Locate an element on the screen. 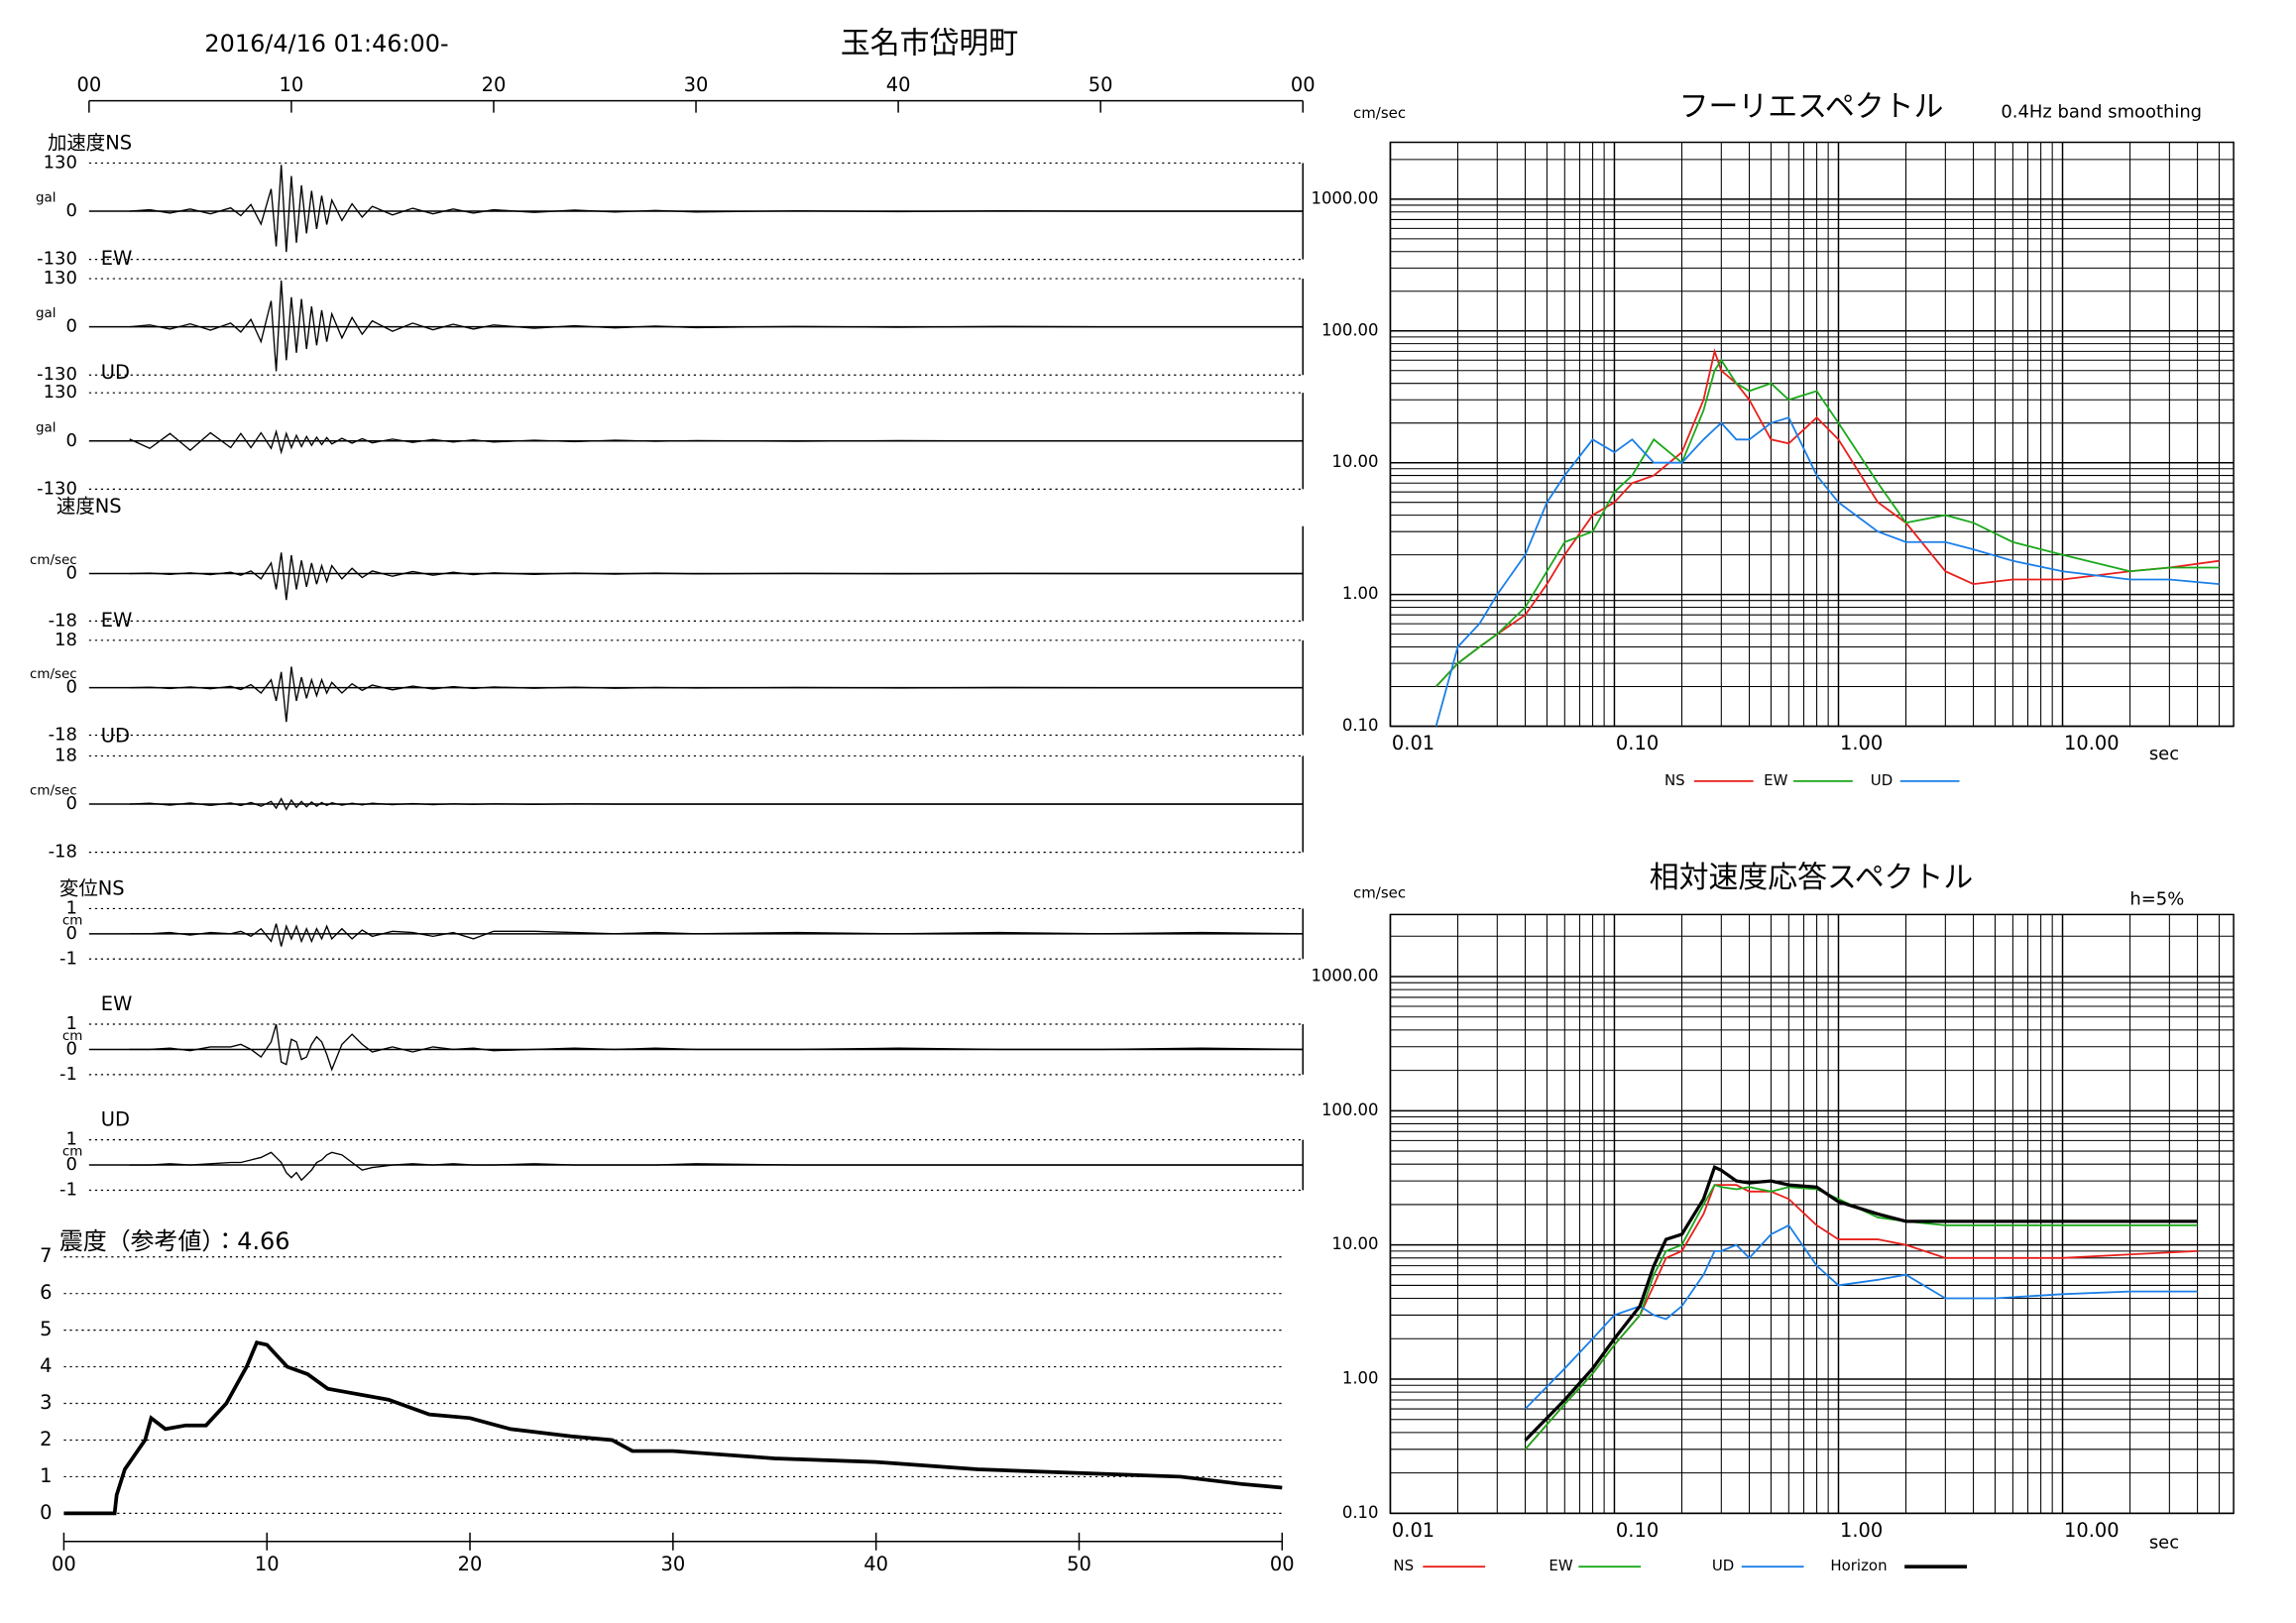 The image size is (2296, 1623). response-x-label: sec is located at coordinates (2164, 1542).